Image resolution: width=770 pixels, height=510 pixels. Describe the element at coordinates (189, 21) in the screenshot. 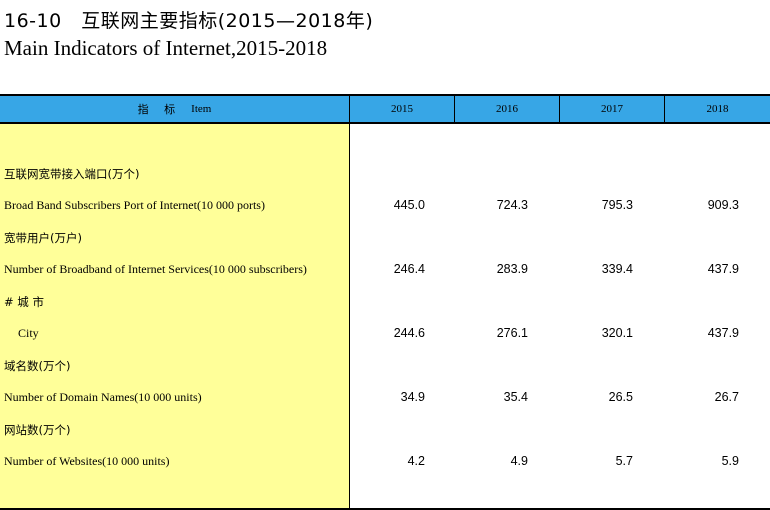

I see `page-title-chinese: 16-10 互联网主要指标(2015—2018年)` at that location.